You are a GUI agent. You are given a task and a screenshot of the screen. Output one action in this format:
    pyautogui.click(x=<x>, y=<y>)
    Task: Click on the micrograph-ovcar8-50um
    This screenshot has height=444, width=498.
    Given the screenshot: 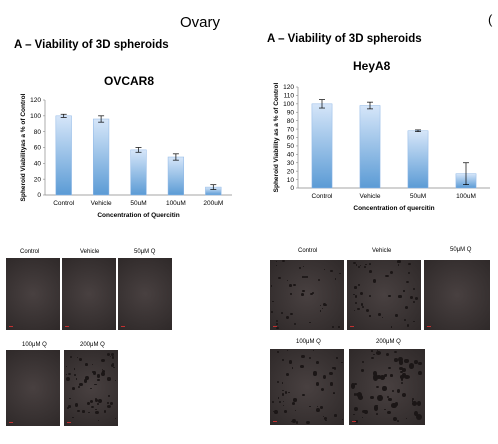 What is the action you would take?
    pyautogui.click(x=145, y=294)
    